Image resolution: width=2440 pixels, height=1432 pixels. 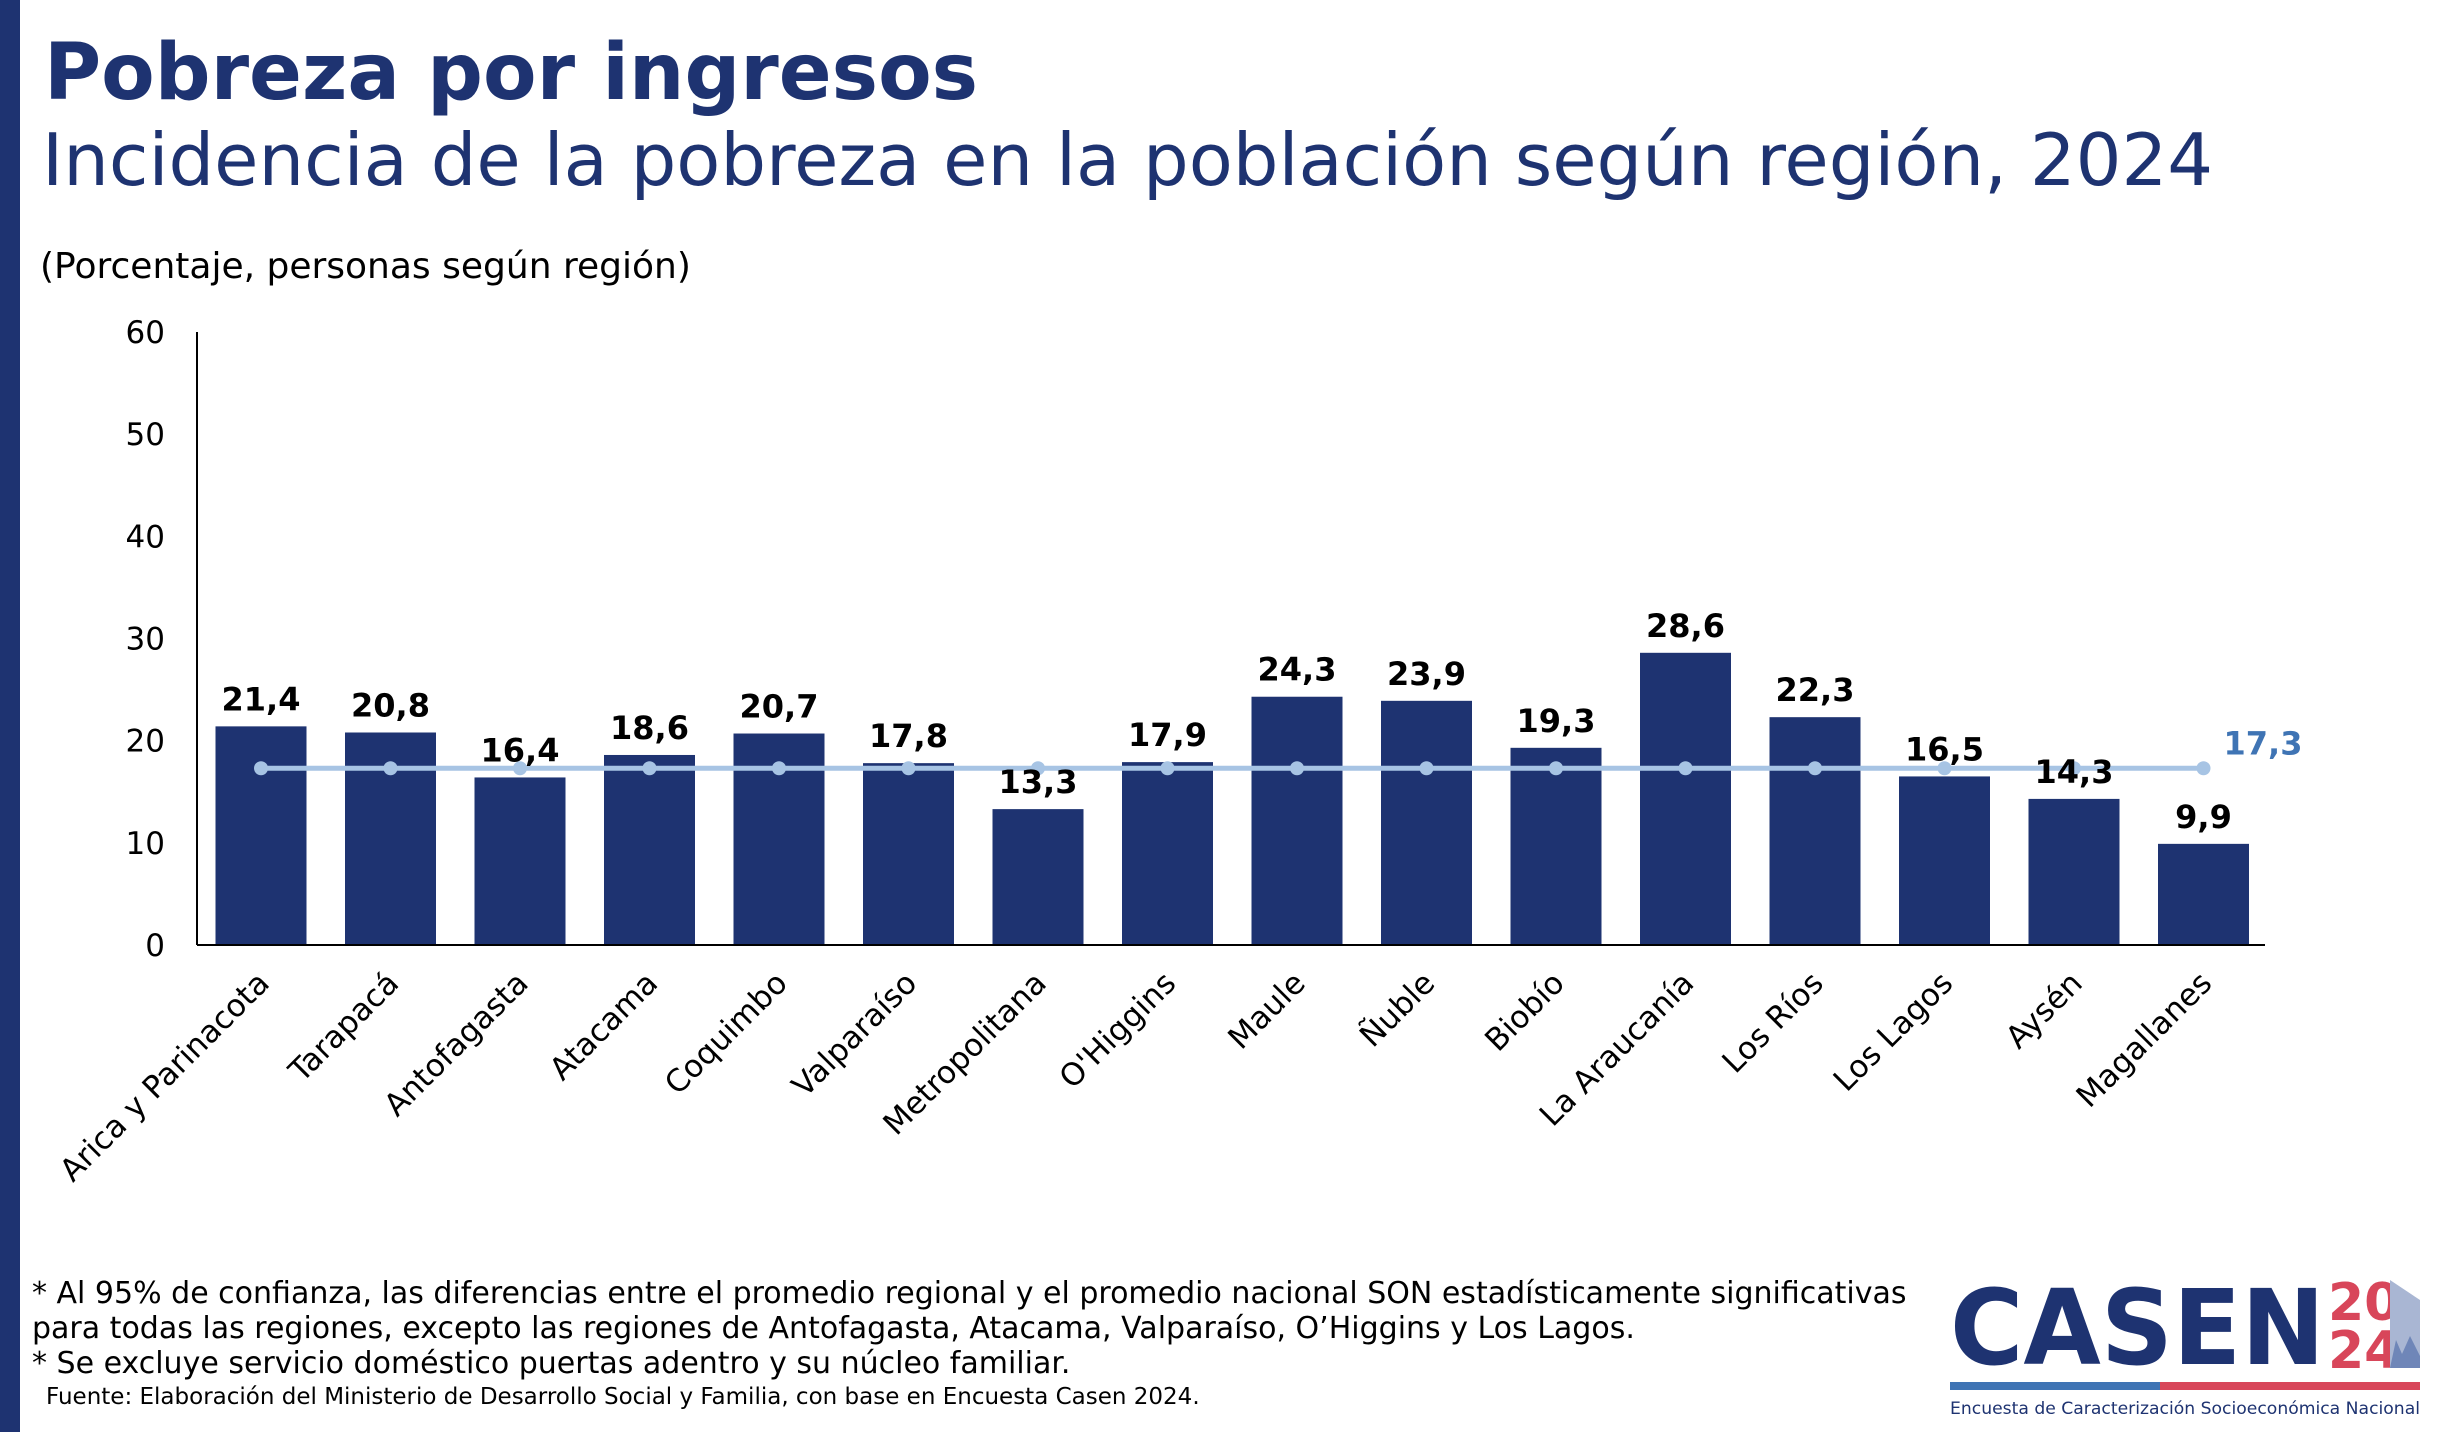 What do you see at coordinates (145, 742) in the screenshot?
I see `y-tick-label: 20` at bounding box center [145, 742].